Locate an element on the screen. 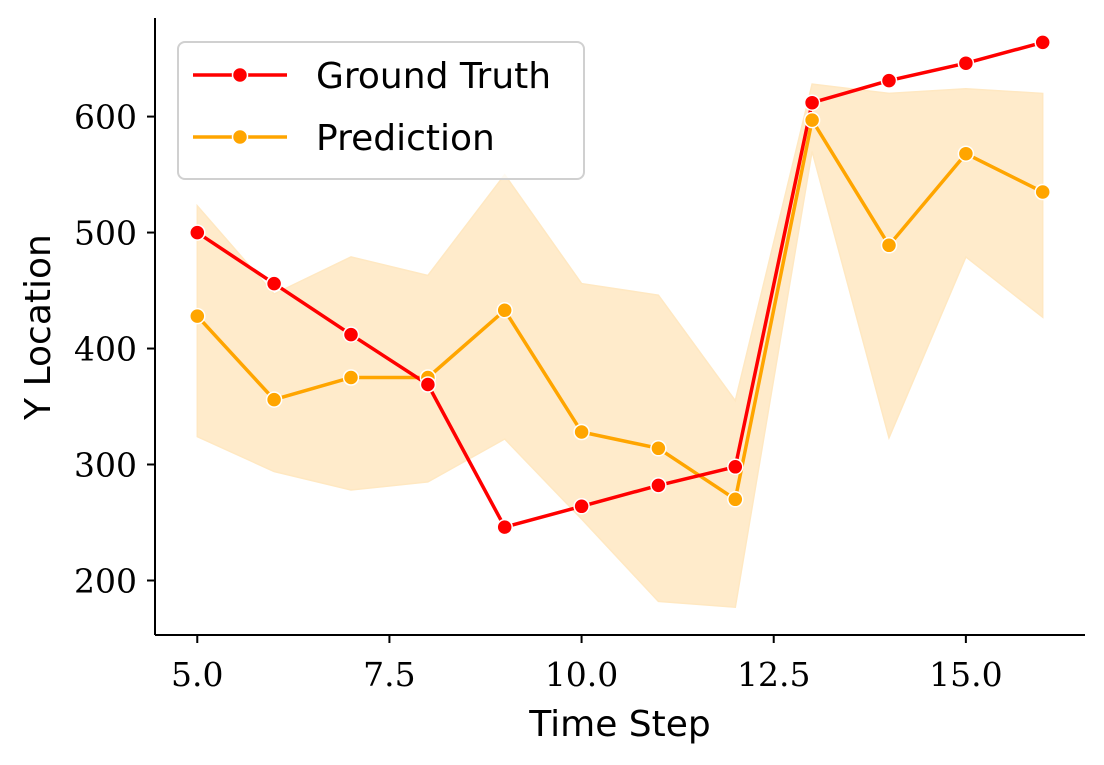  x-ticks: 5.0 7.5 10.0 12.5 15.0 is located at coordinates (587, 664).